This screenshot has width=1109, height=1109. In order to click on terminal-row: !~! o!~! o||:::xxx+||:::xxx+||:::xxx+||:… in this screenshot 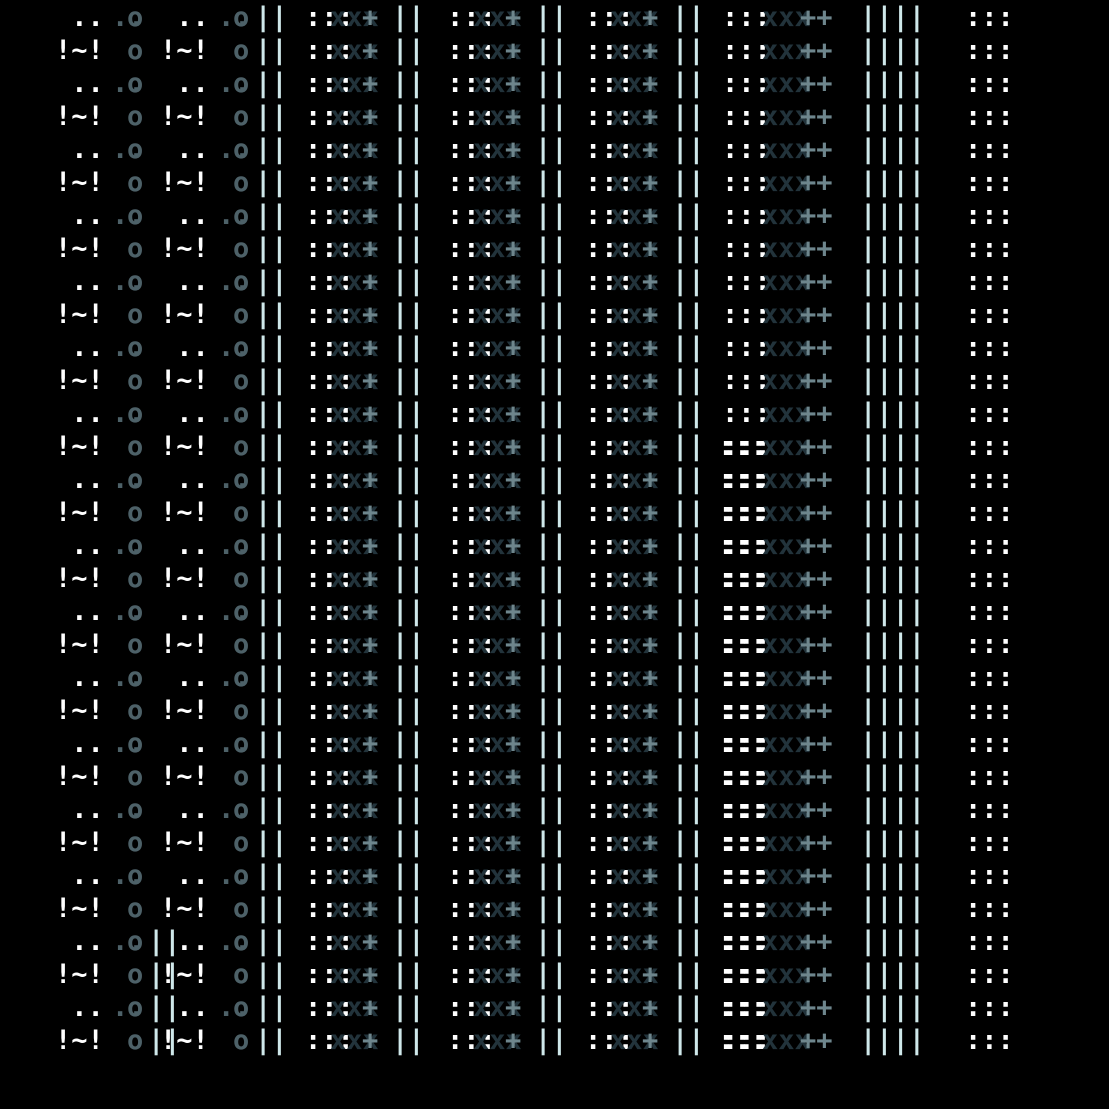, I will do `click(554, 455)`.